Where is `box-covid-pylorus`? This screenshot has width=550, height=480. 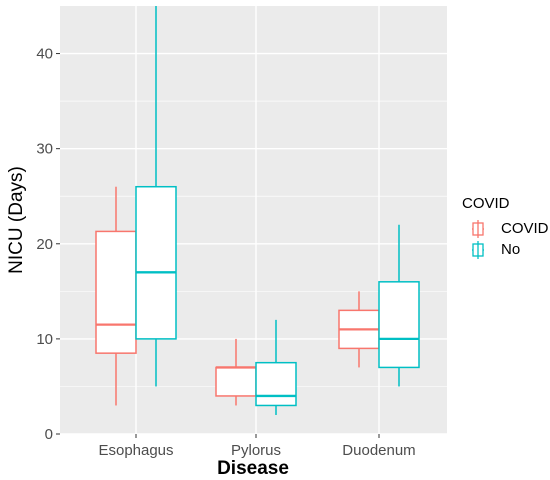 box-covid-pylorus is located at coordinates (236, 372).